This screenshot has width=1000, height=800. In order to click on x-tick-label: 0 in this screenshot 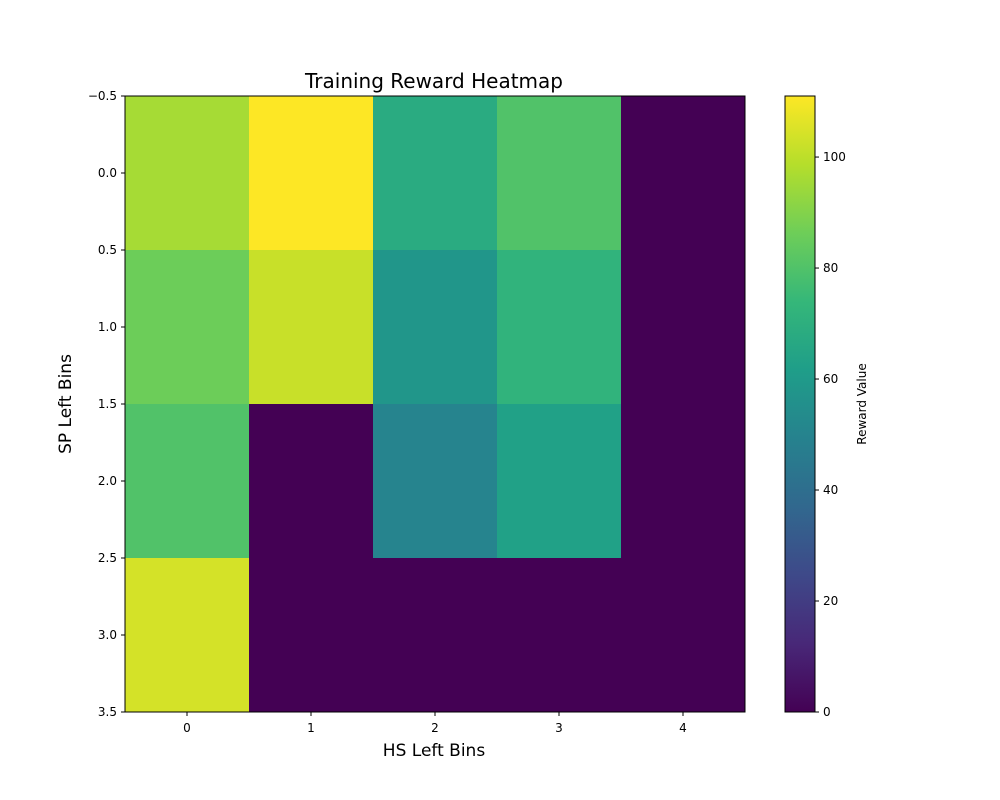, I will do `click(187, 728)`.